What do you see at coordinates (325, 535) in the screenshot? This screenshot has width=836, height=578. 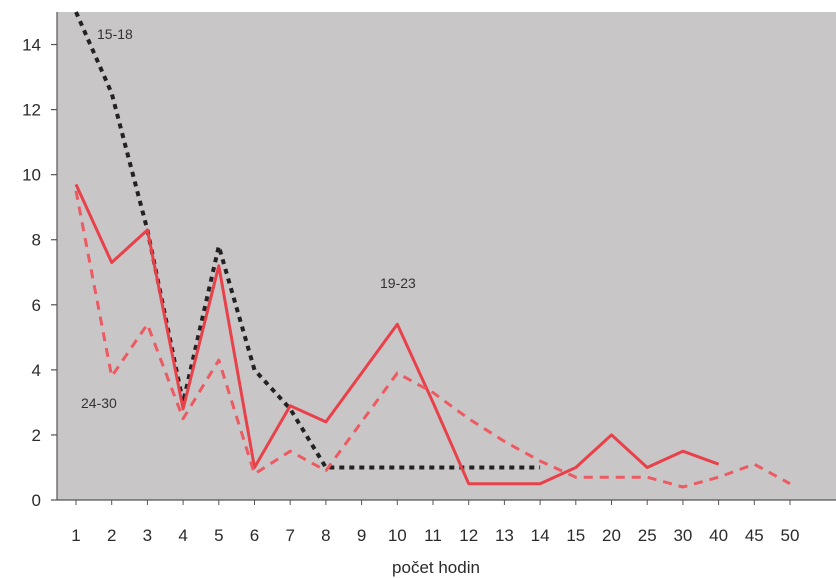 I see `x-tick-label: 8` at bounding box center [325, 535].